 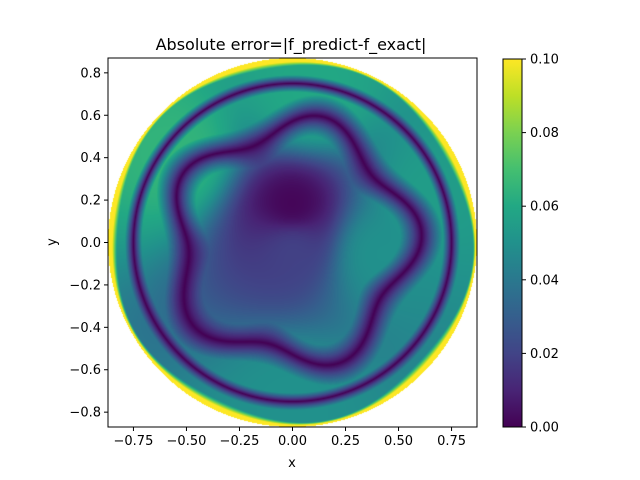 I want to click on y-tick-label: 0.6, so click(x=90, y=116).